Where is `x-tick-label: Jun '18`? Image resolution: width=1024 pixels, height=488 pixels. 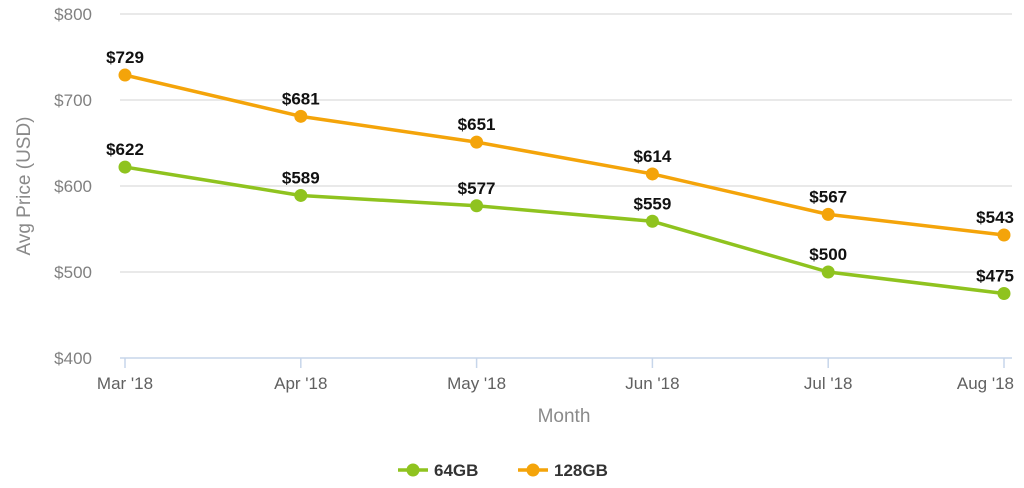 x-tick-label: Jun '18 is located at coordinates (652, 383).